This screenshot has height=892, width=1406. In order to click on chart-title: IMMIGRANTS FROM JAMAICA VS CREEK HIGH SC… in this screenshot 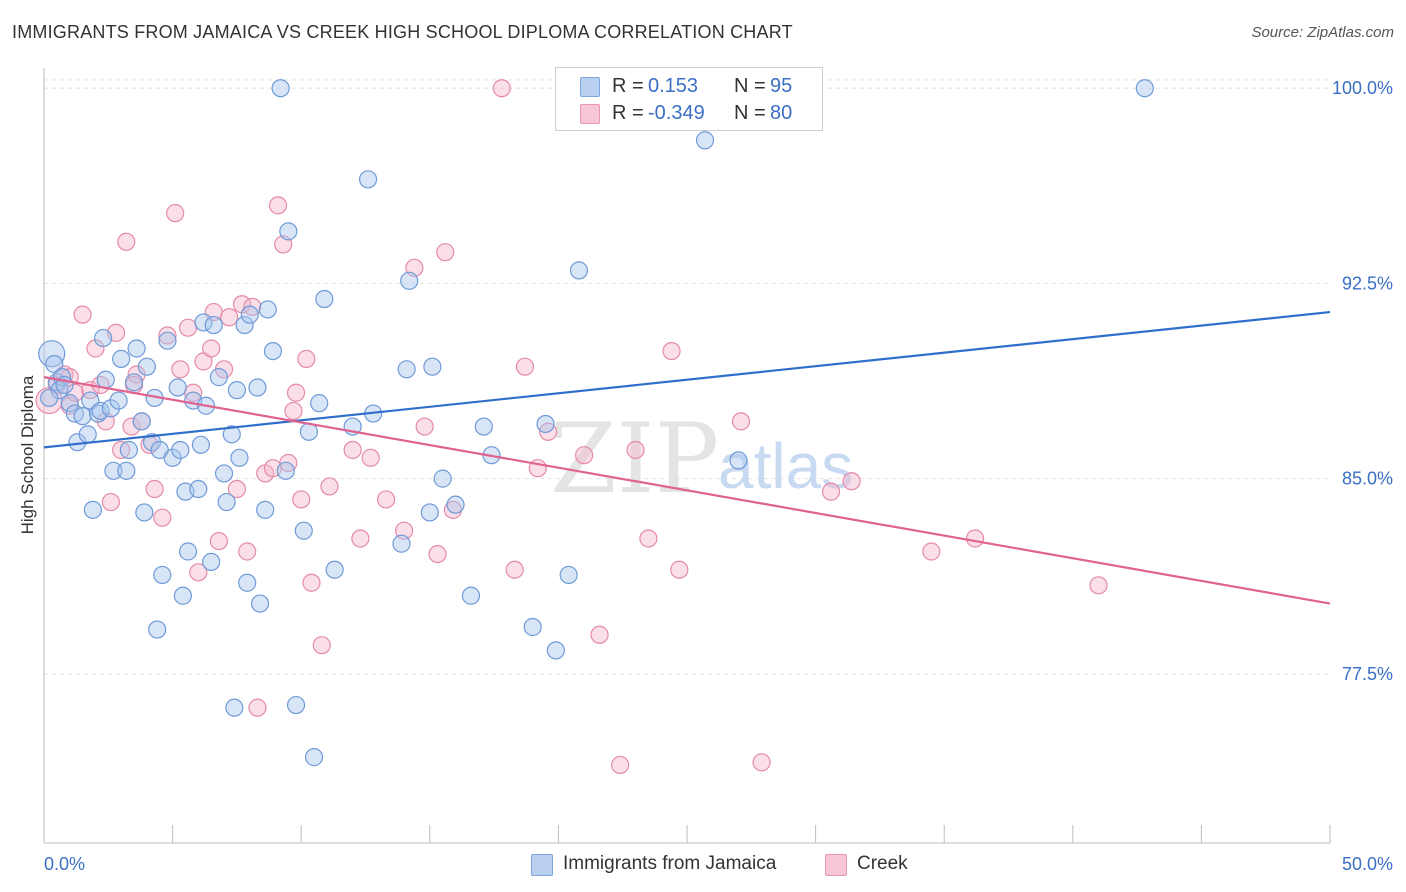, I will do `click(402, 32)`.